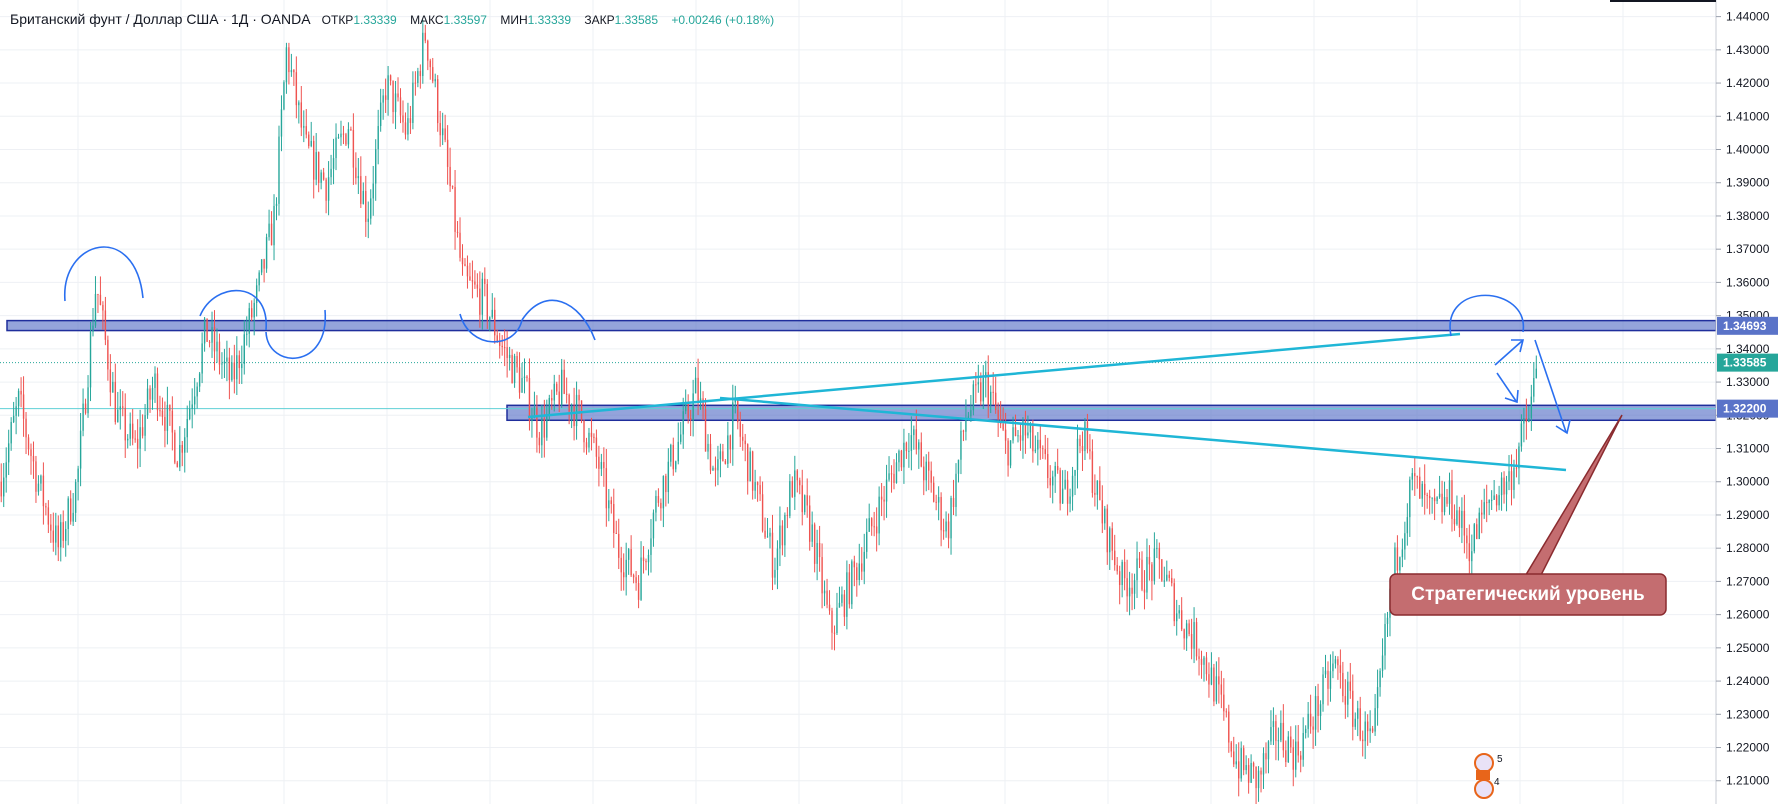 Image resolution: width=1778 pixels, height=809 pixels. Describe the element at coordinates (1486, 315) in the screenshot. I see `arc-right-top` at that location.